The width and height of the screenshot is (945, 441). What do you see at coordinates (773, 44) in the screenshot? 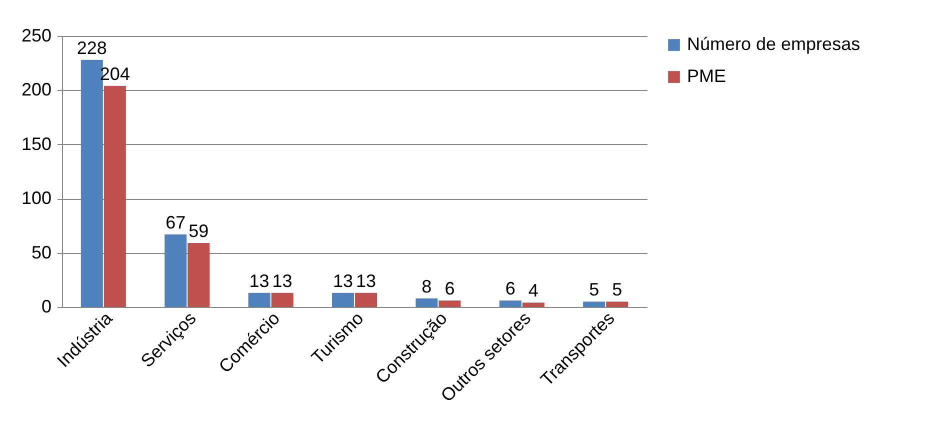
I see `legend-label: Número de empresas` at bounding box center [773, 44].